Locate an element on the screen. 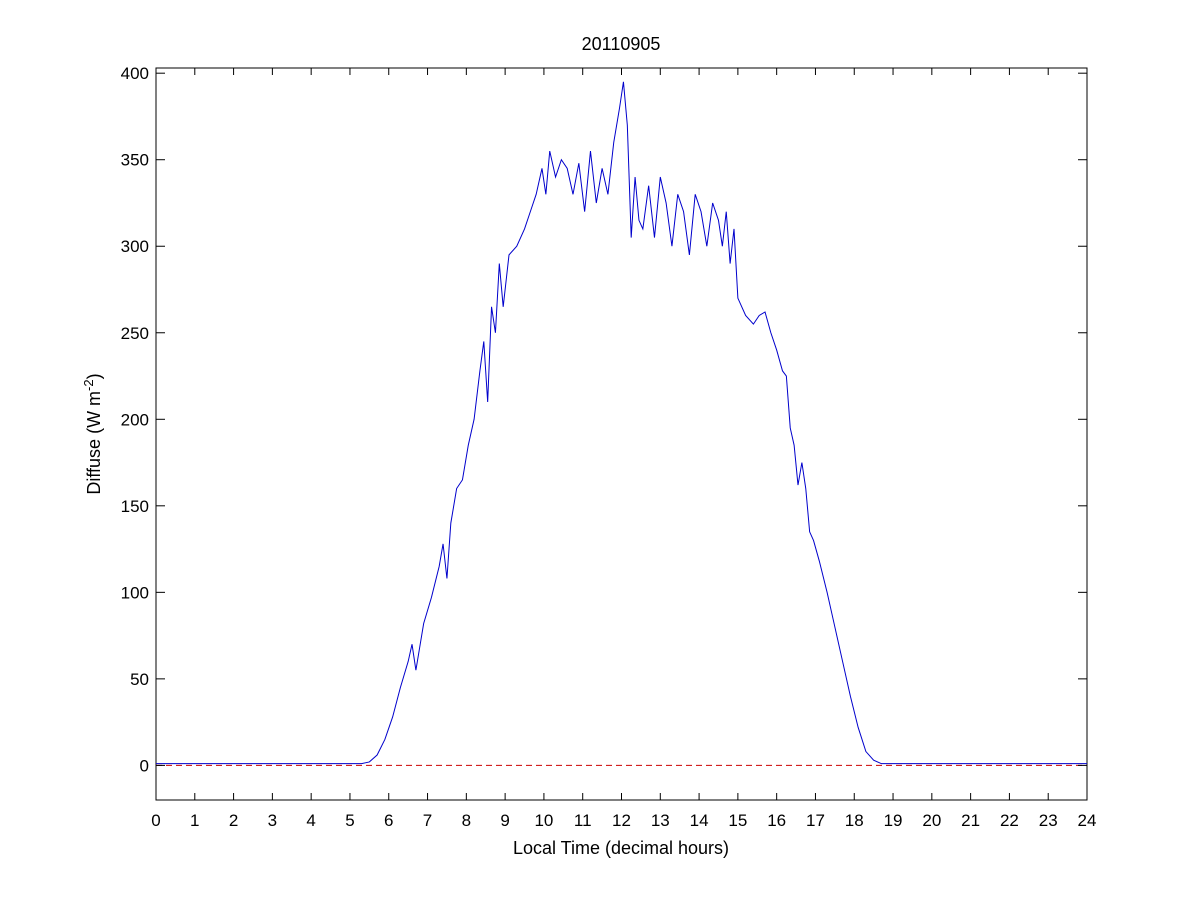 This screenshot has width=1201, height=900. x-tick-label: 21 is located at coordinates (970, 820).